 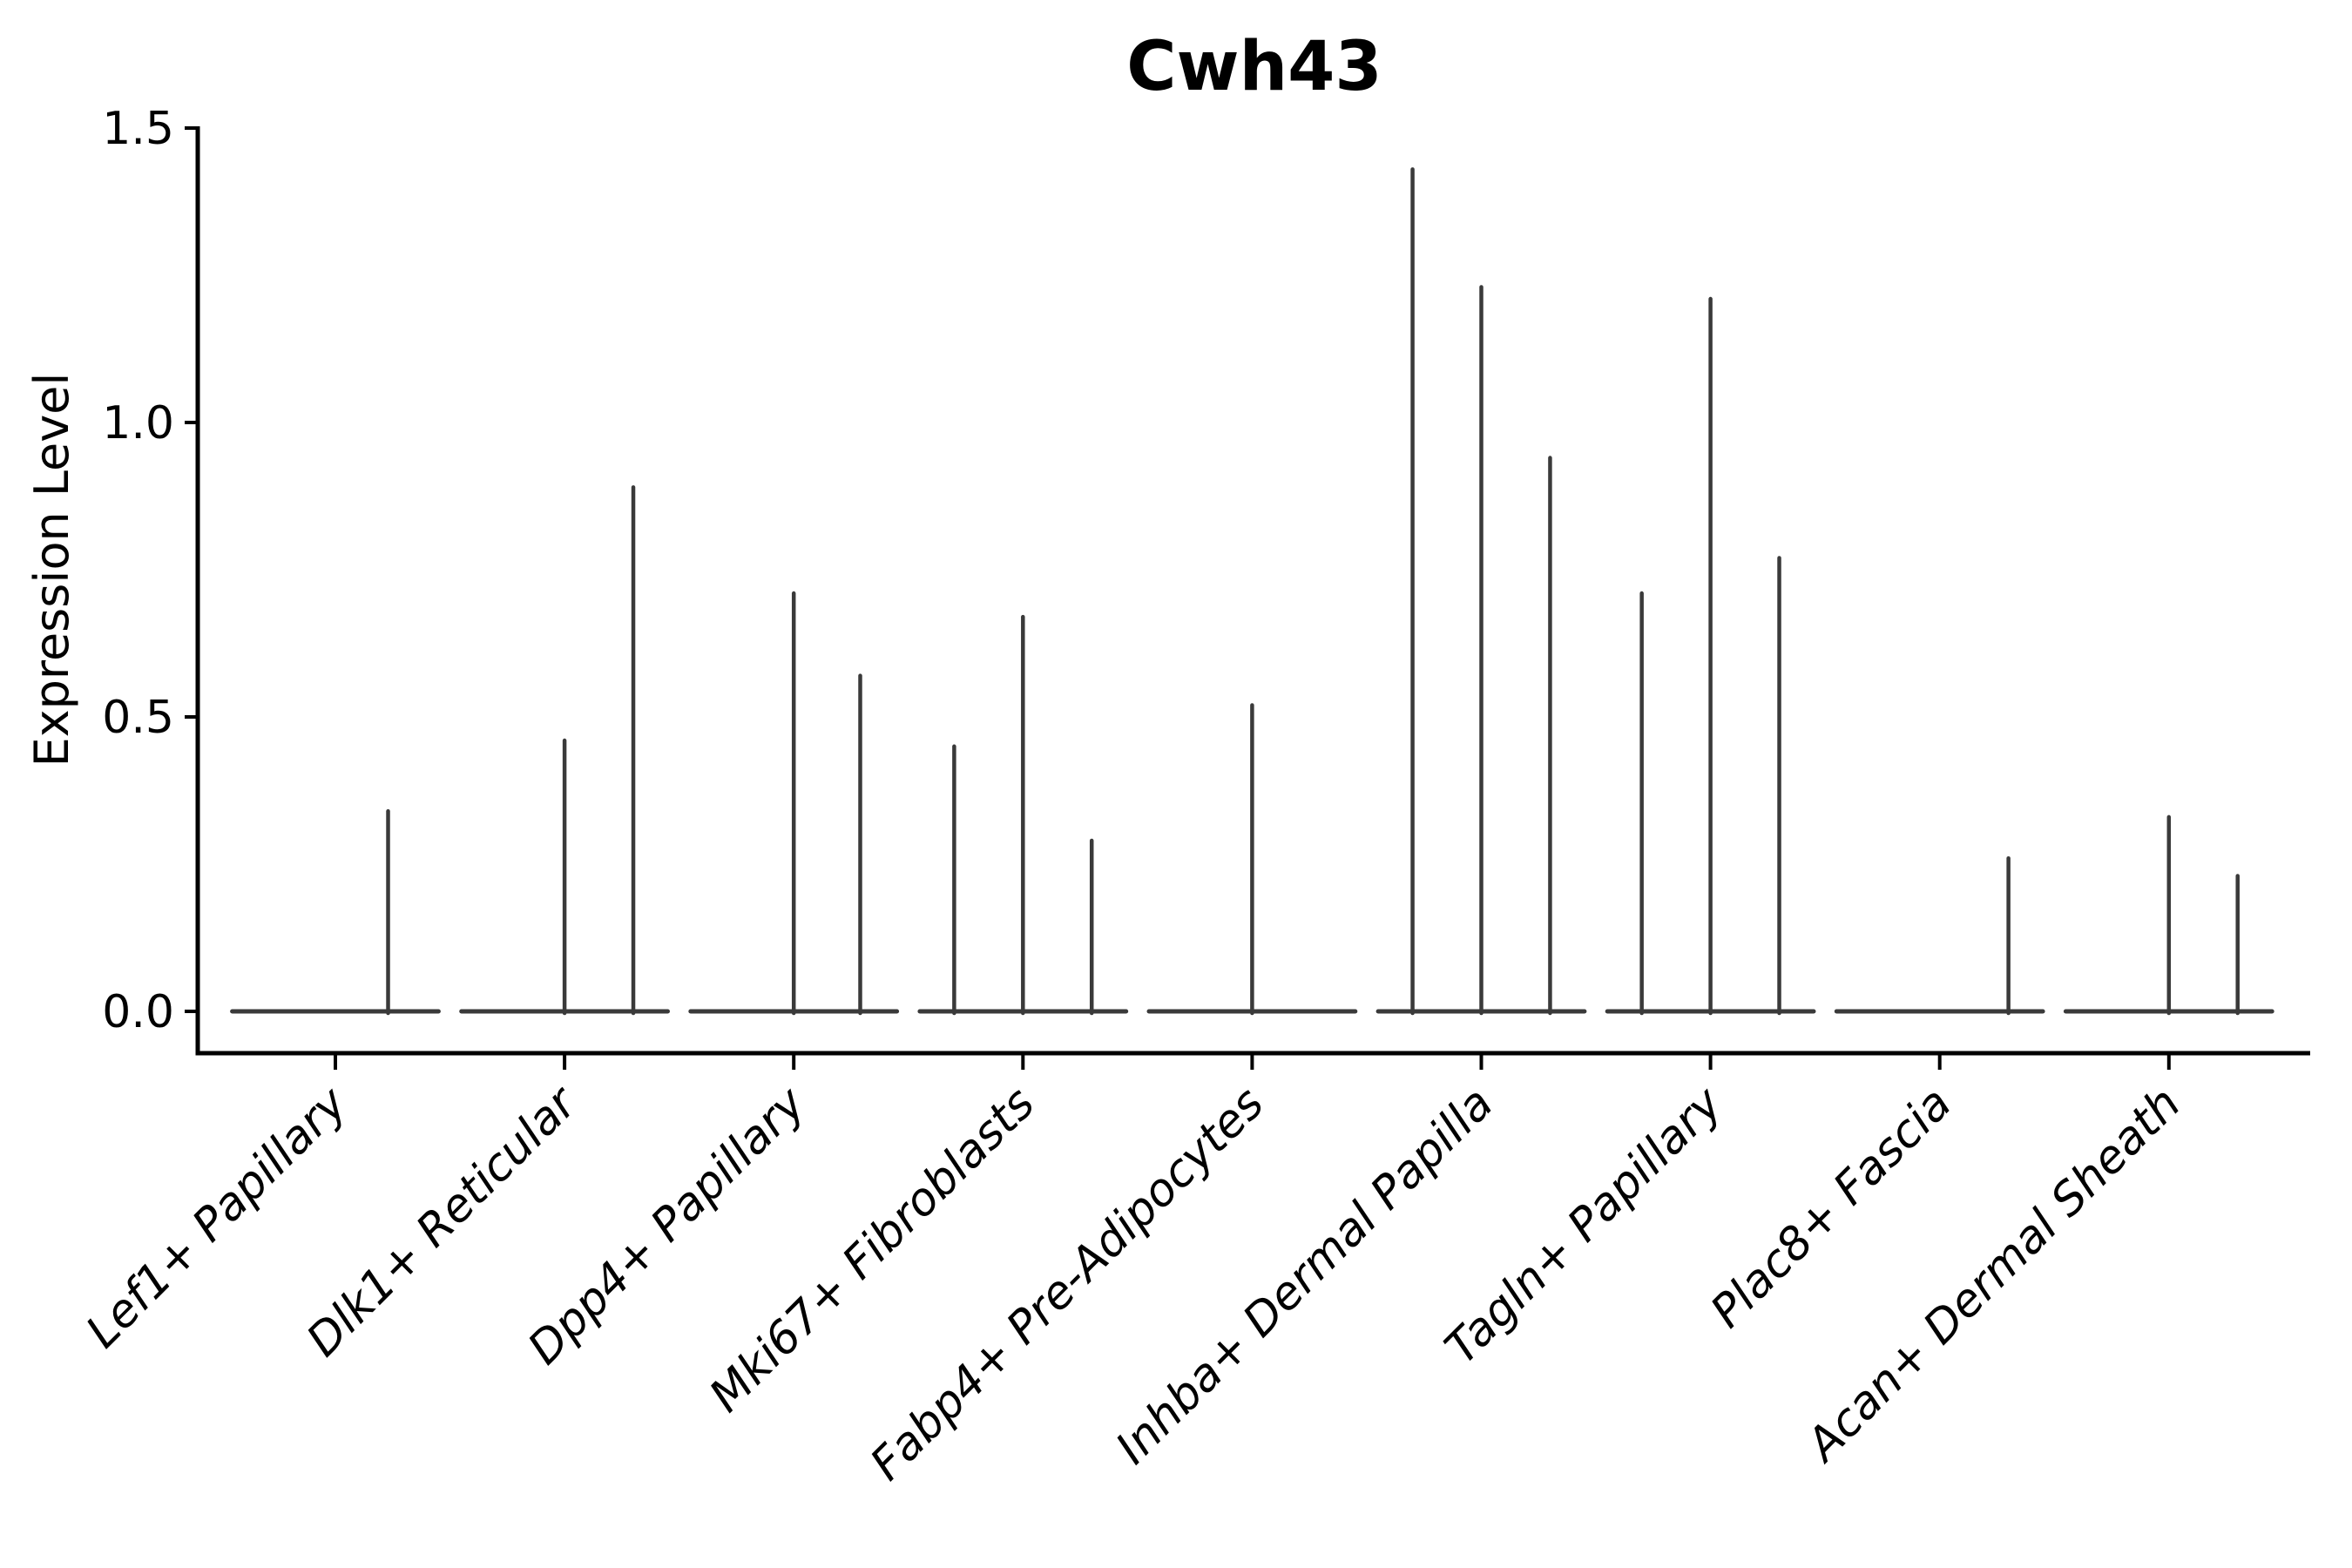 What do you see at coordinates (138, 423) in the screenshot?
I see `y-tick-label: 1.0` at bounding box center [138, 423].